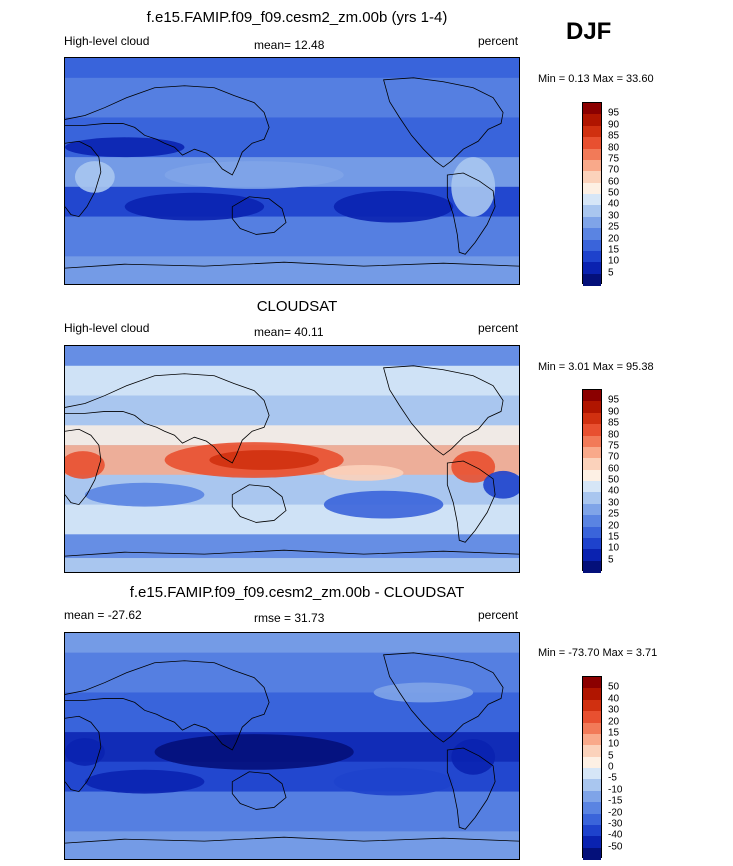 The width and height of the screenshot is (733, 866). I want to click on panel2-center-label: mean= 40.11, so click(289, 332).